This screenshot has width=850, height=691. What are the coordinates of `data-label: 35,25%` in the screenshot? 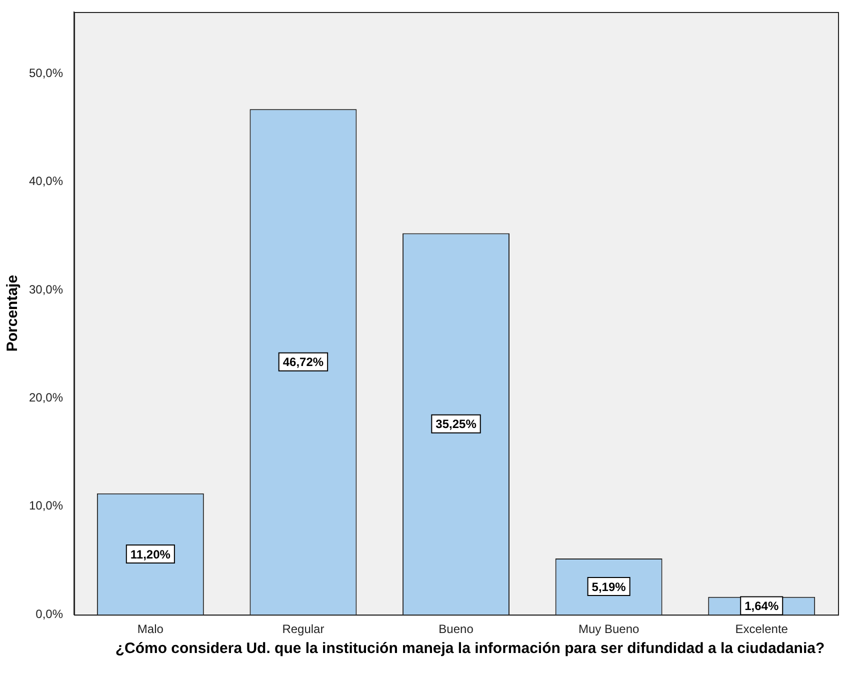 It's located at (456, 424).